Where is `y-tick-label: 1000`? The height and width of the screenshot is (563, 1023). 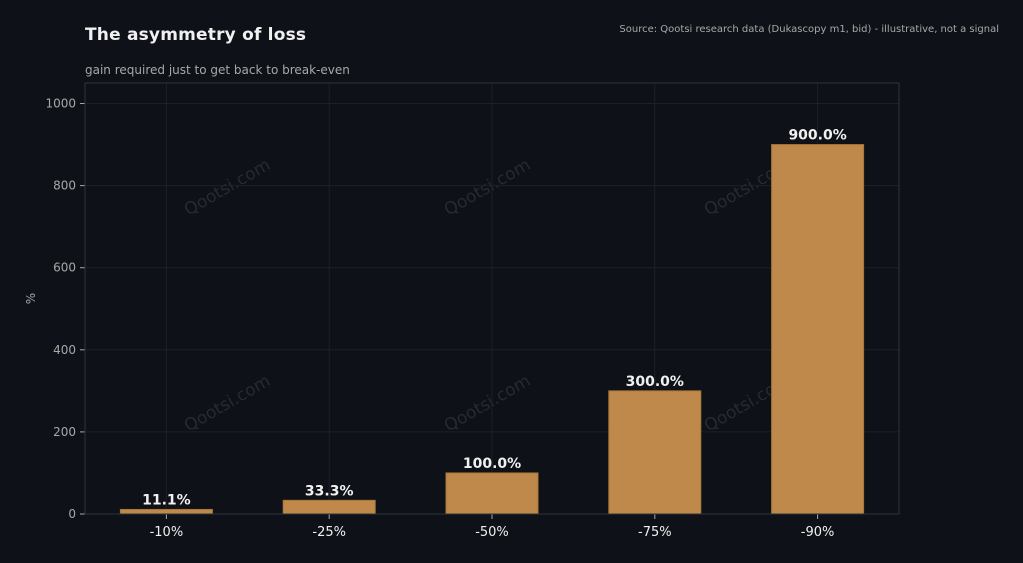 y-tick-label: 1000 is located at coordinates (60, 104).